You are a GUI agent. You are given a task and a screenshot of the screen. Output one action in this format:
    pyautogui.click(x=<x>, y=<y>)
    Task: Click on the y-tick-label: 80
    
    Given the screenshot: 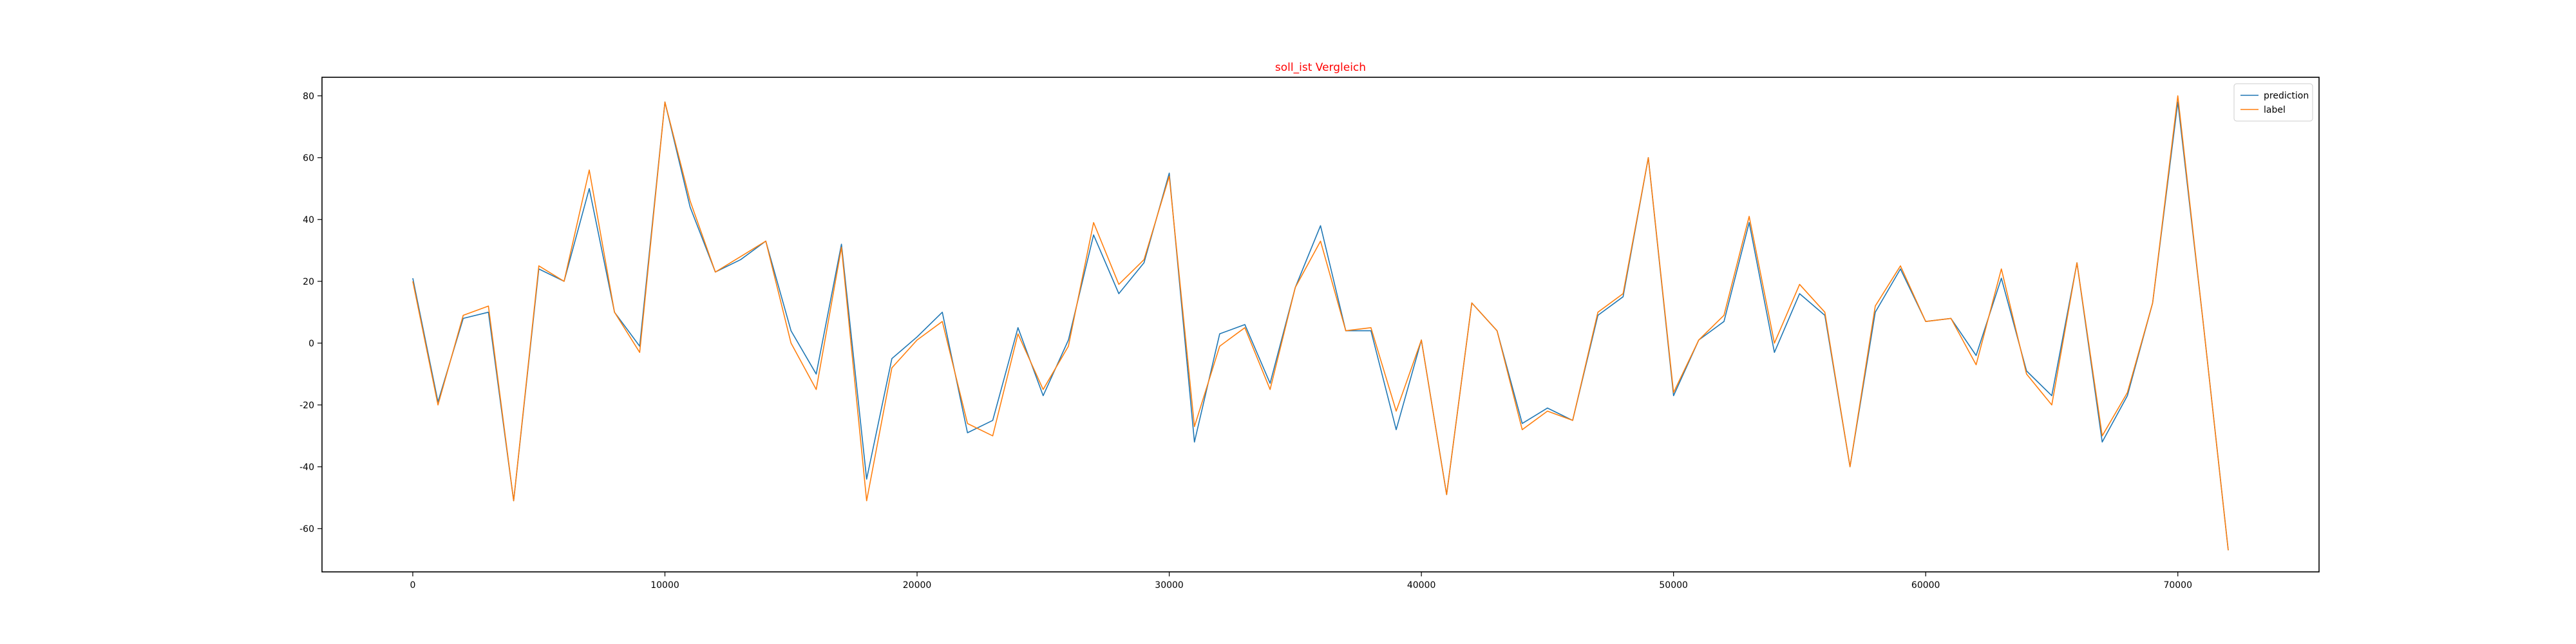 What is the action you would take?
    pyautogui.click(x=309, y=96)
    